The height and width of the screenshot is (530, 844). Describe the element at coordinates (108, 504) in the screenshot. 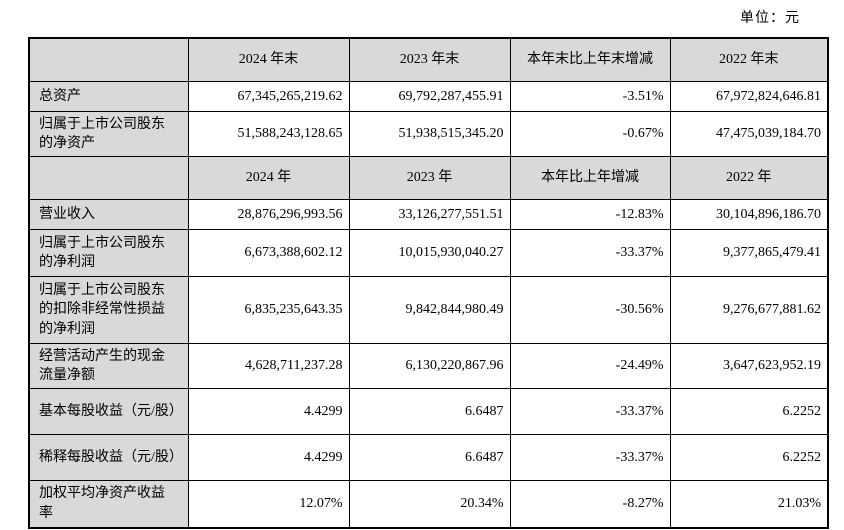

I see `row-label: 加权平均净资产收益率` at that location.